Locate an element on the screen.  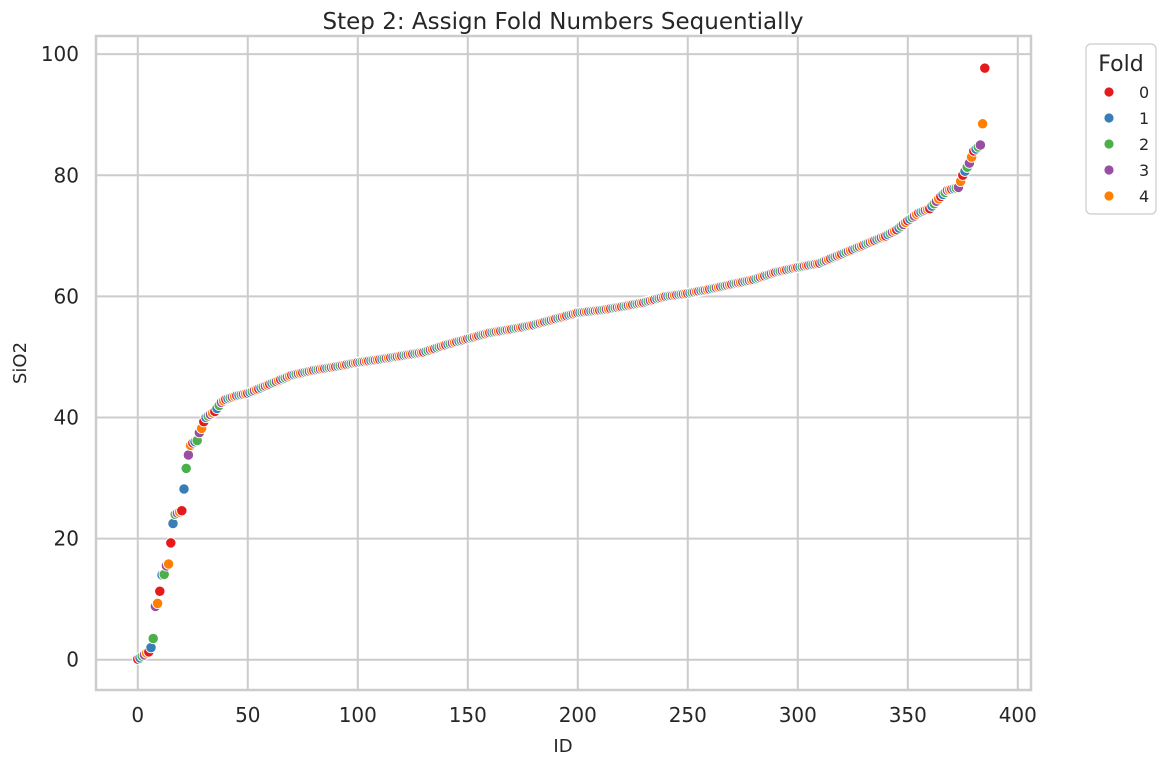
legend-frame is located at coordinates (1121, 129).